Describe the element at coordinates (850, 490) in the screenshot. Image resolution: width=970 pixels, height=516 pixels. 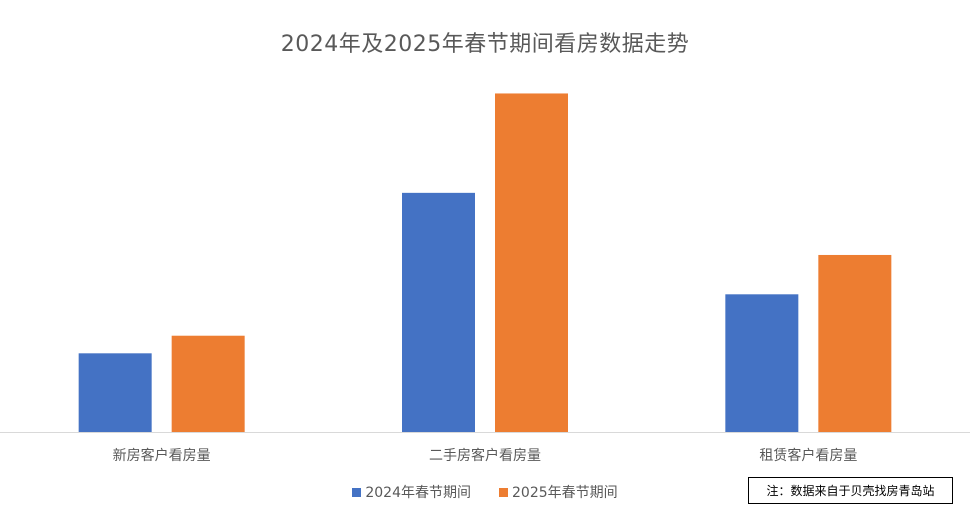
I see `source-note: 注：数据来自于贝壳找房青岛站` at that location.